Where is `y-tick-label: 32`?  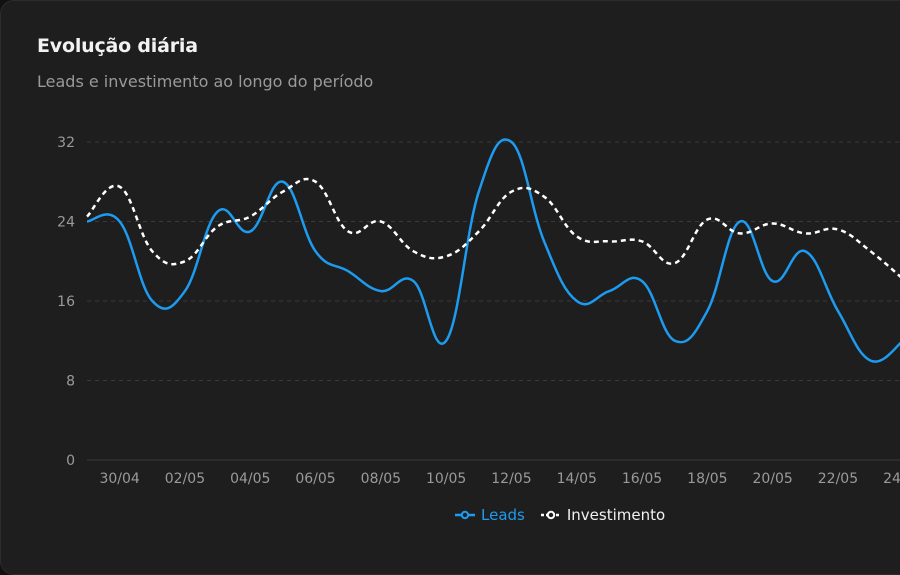
y-tick-label: 32 is located at coordinates (66, 143).